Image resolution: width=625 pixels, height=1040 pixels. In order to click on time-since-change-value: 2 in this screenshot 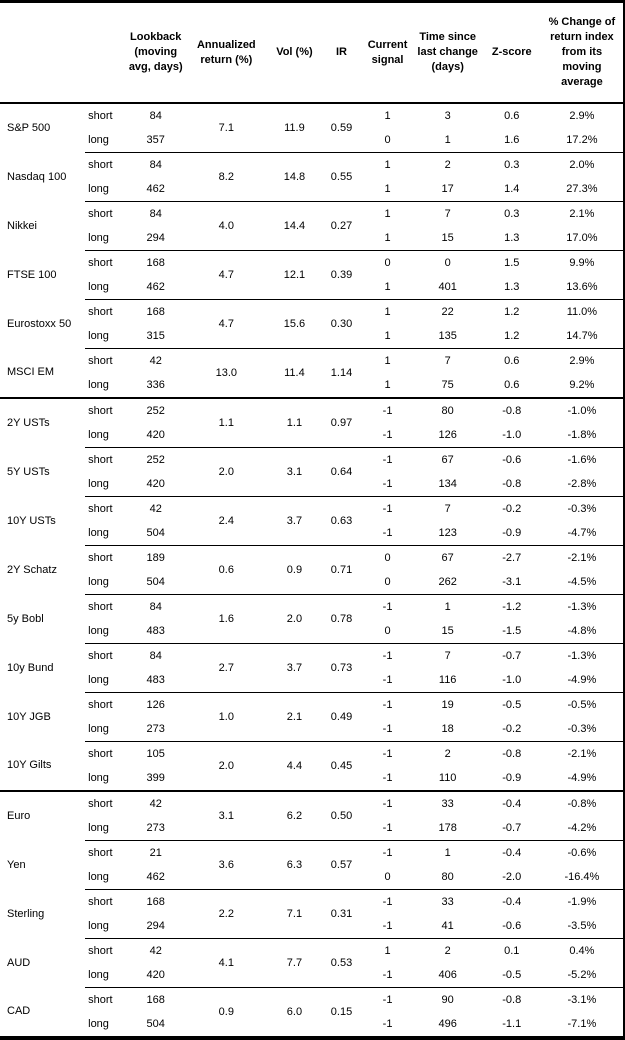, I will do `click(447, 753)`.